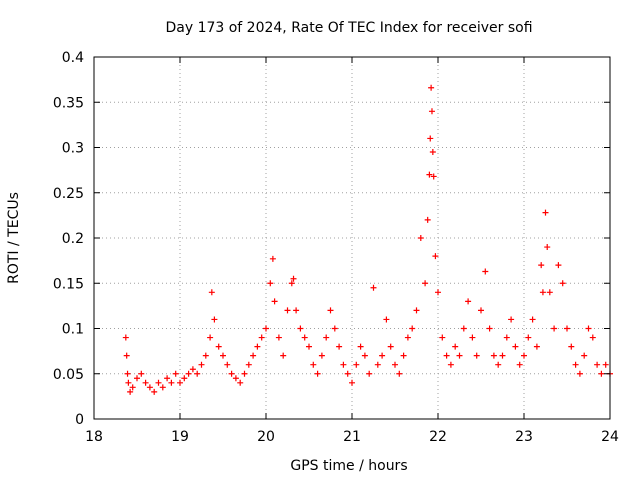 This screenshot has height=480, width=640. What do you see at coordinates (73, 330) in the screenshot?
I see `y-tick-label: 0.1` at bounding box center [73, 330].